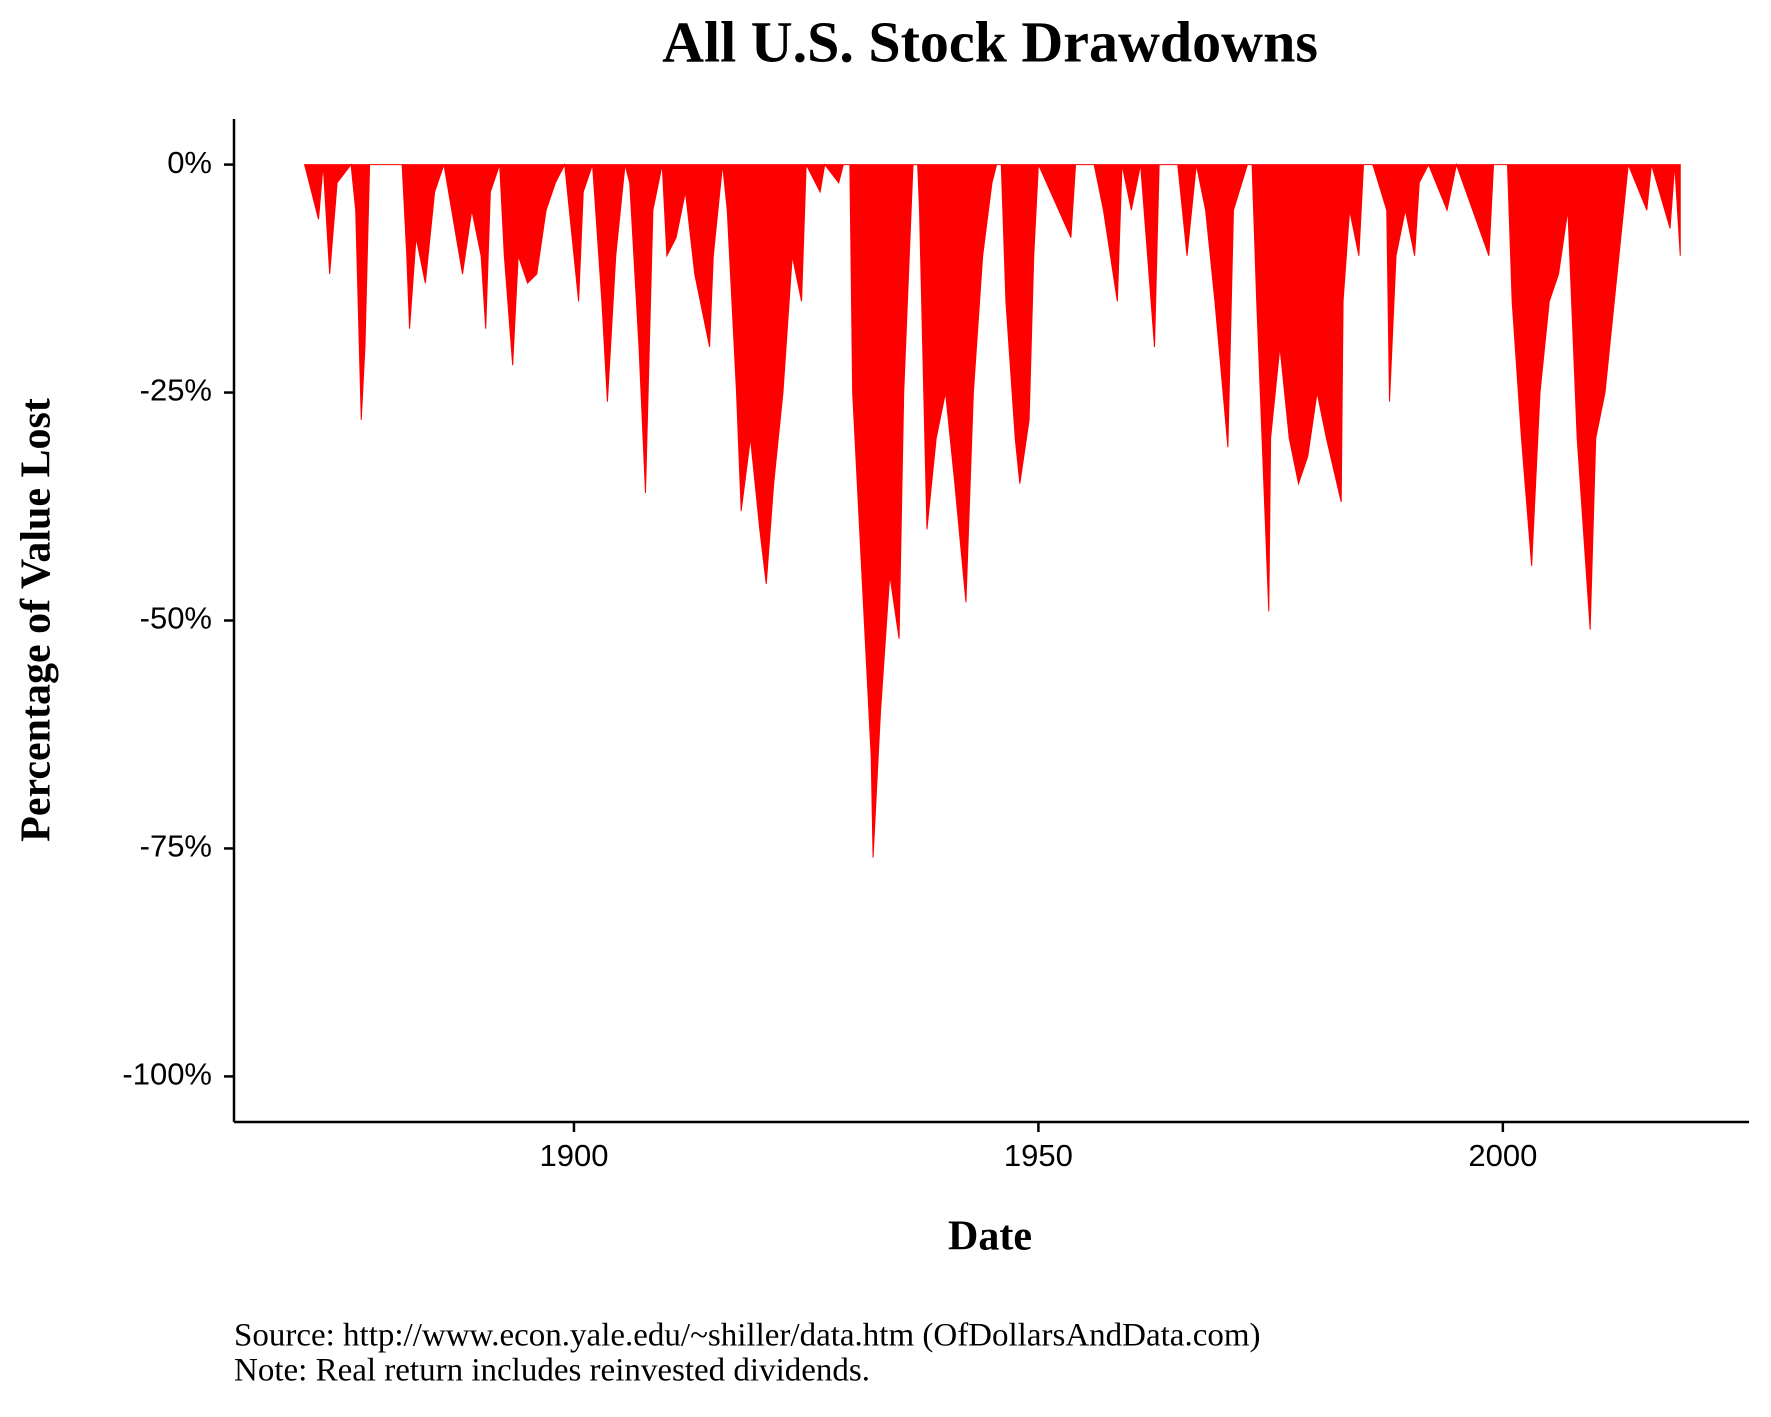 The image size is (1771, 1417). Describe the element at coordinates (37, 620) in the screenshot. I see `y-axis-title: Percentage of Value Lost` at that location.